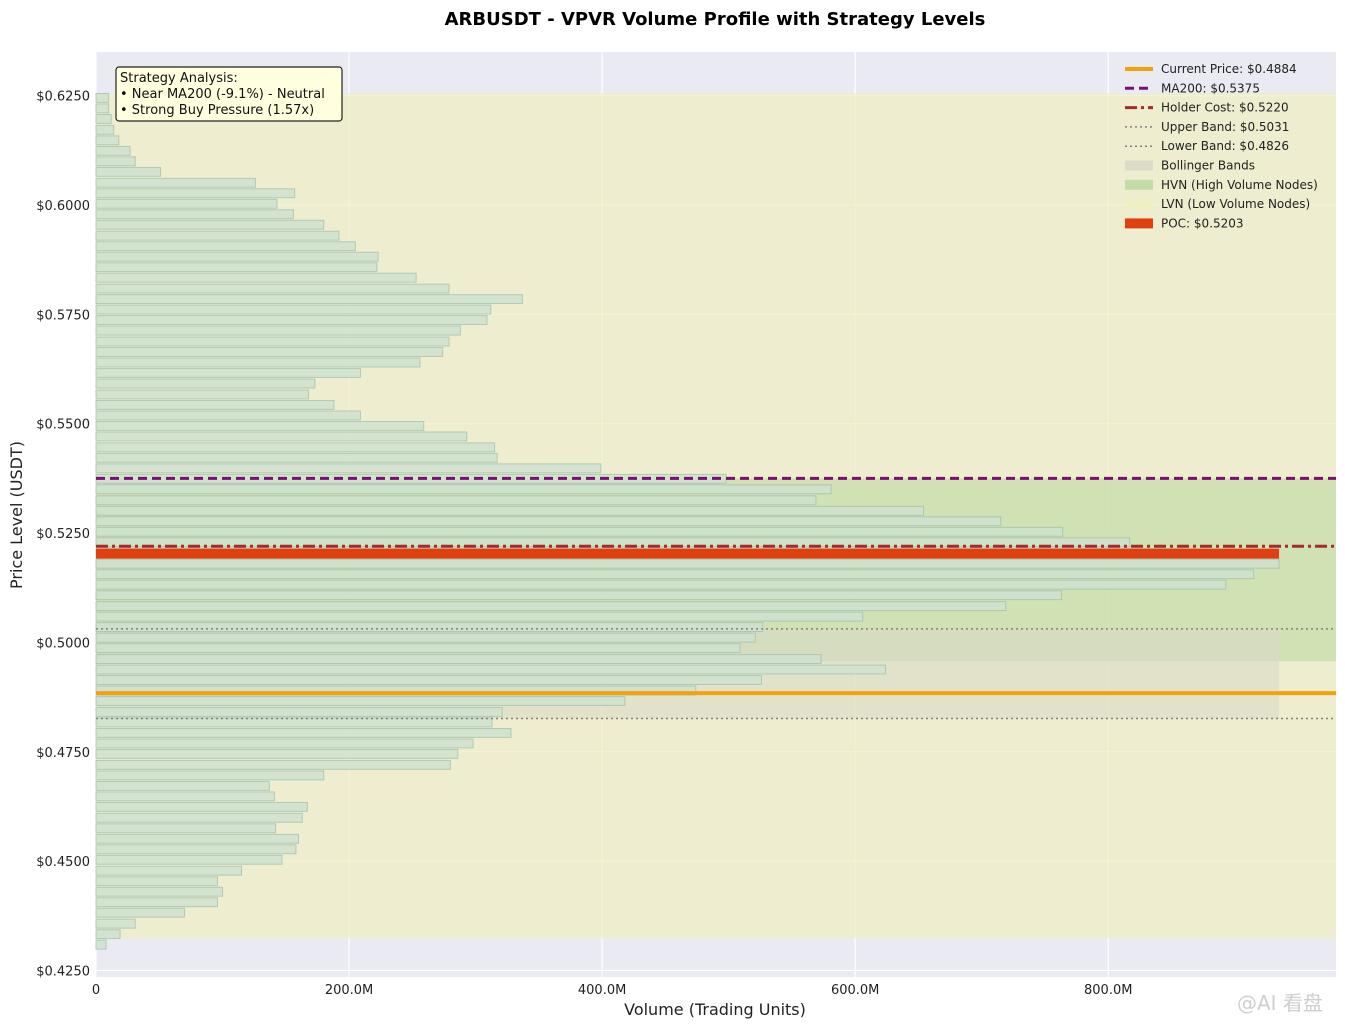 The height and width of the screenshot is (1029, 1345). I want to click on y-tick-label: $0.4750, so click(63, 753).